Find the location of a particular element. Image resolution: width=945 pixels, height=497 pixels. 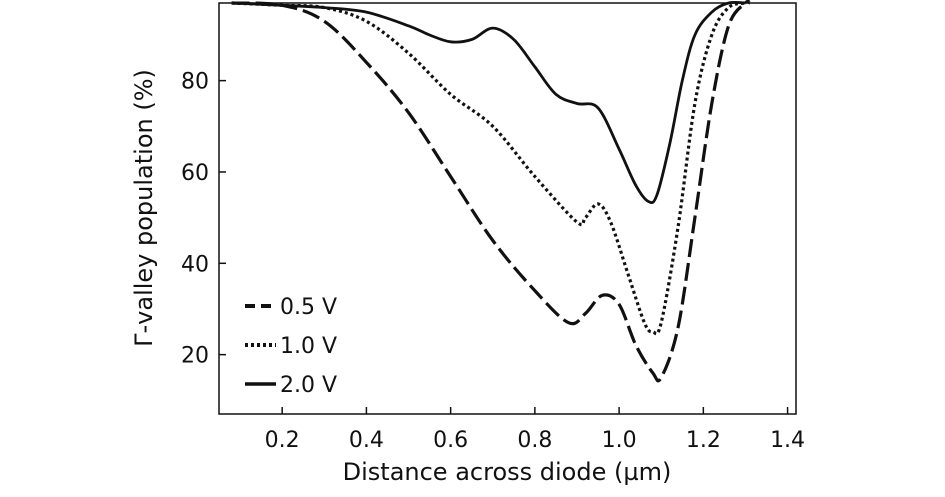

x-tick-label: 1.2 is located at coordinates (703, 440).